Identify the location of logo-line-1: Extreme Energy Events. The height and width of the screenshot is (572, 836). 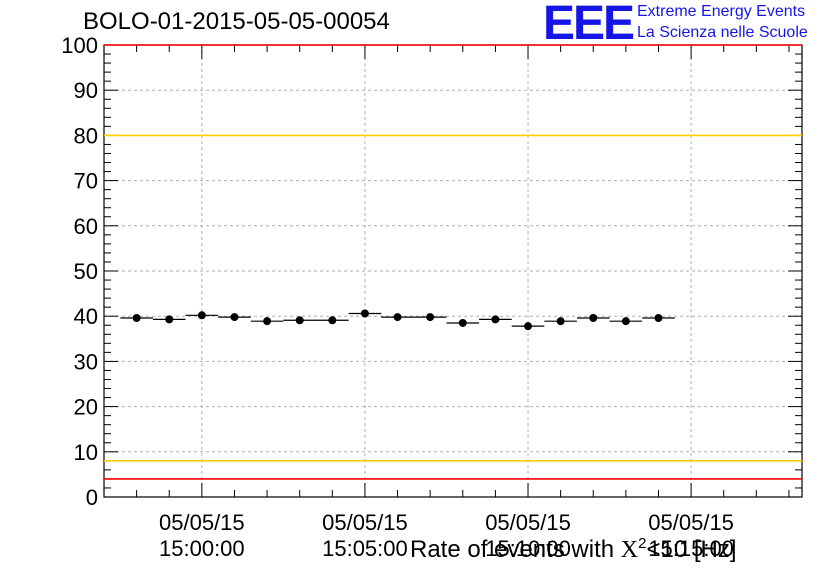
(721, 11).